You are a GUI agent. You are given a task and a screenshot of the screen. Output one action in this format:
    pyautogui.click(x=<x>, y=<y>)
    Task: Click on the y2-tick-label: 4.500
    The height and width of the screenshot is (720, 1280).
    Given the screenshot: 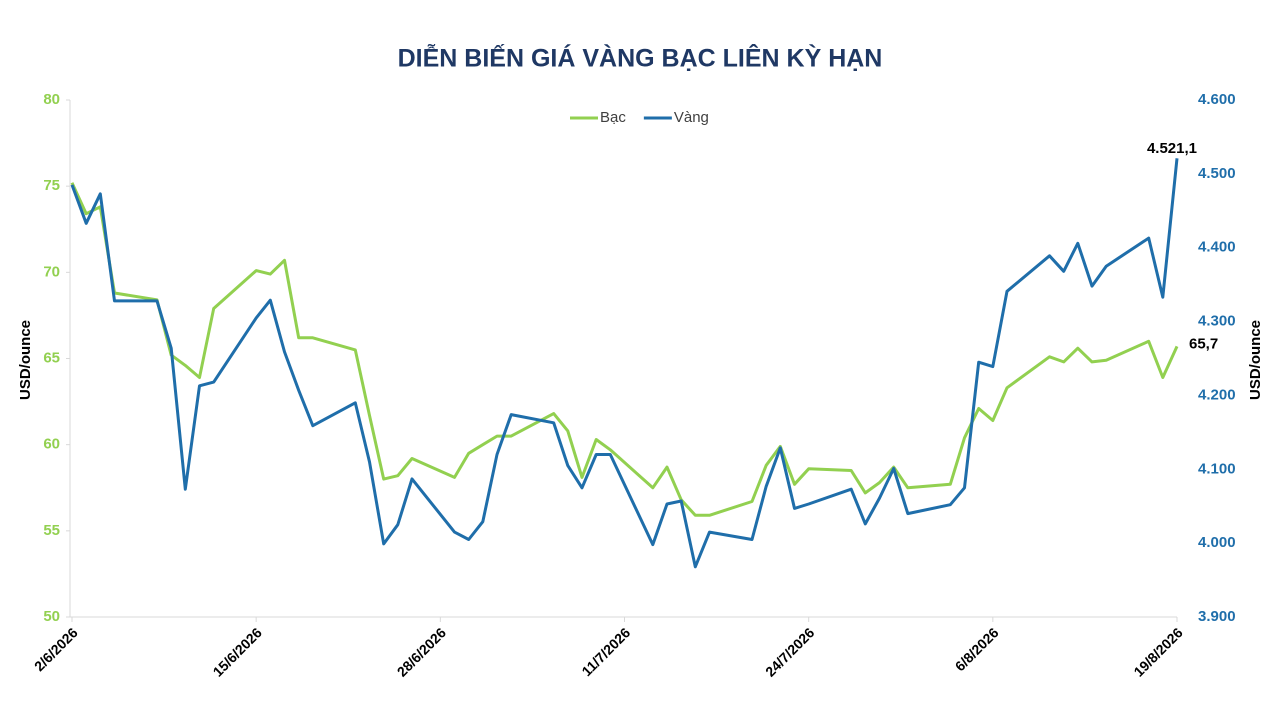 What is the action you would take?
    pyautogui.click(x=1217, y=173)
    